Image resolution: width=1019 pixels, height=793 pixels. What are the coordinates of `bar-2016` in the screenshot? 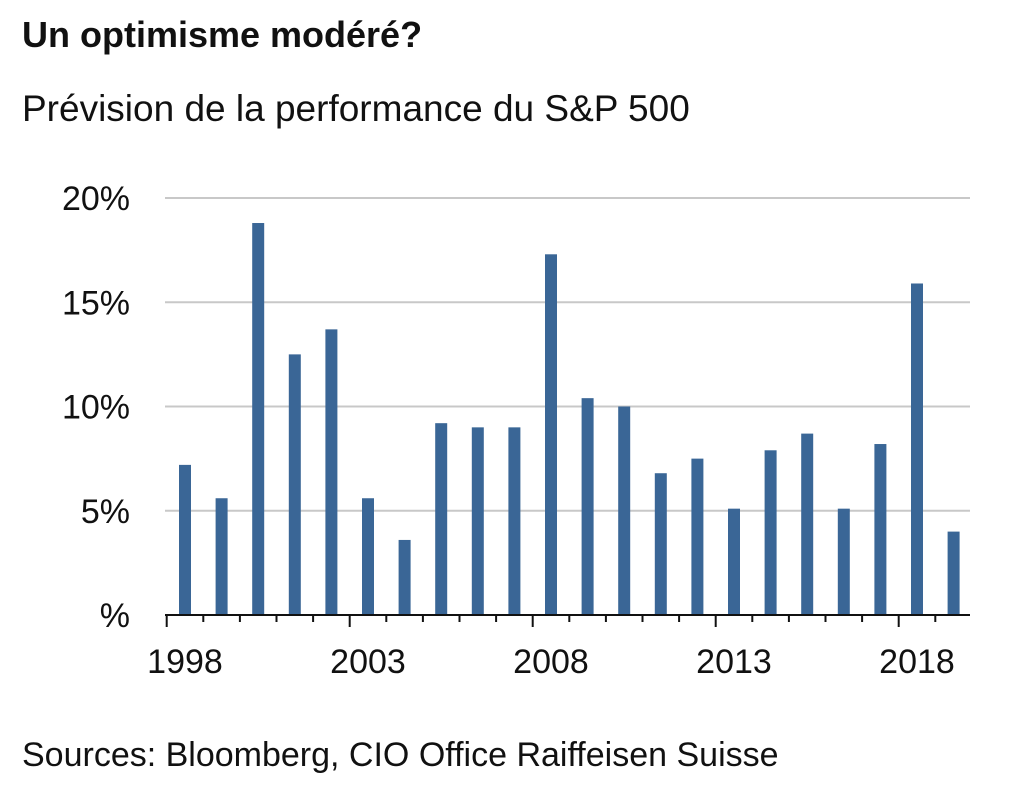 It's located at (843, 561).